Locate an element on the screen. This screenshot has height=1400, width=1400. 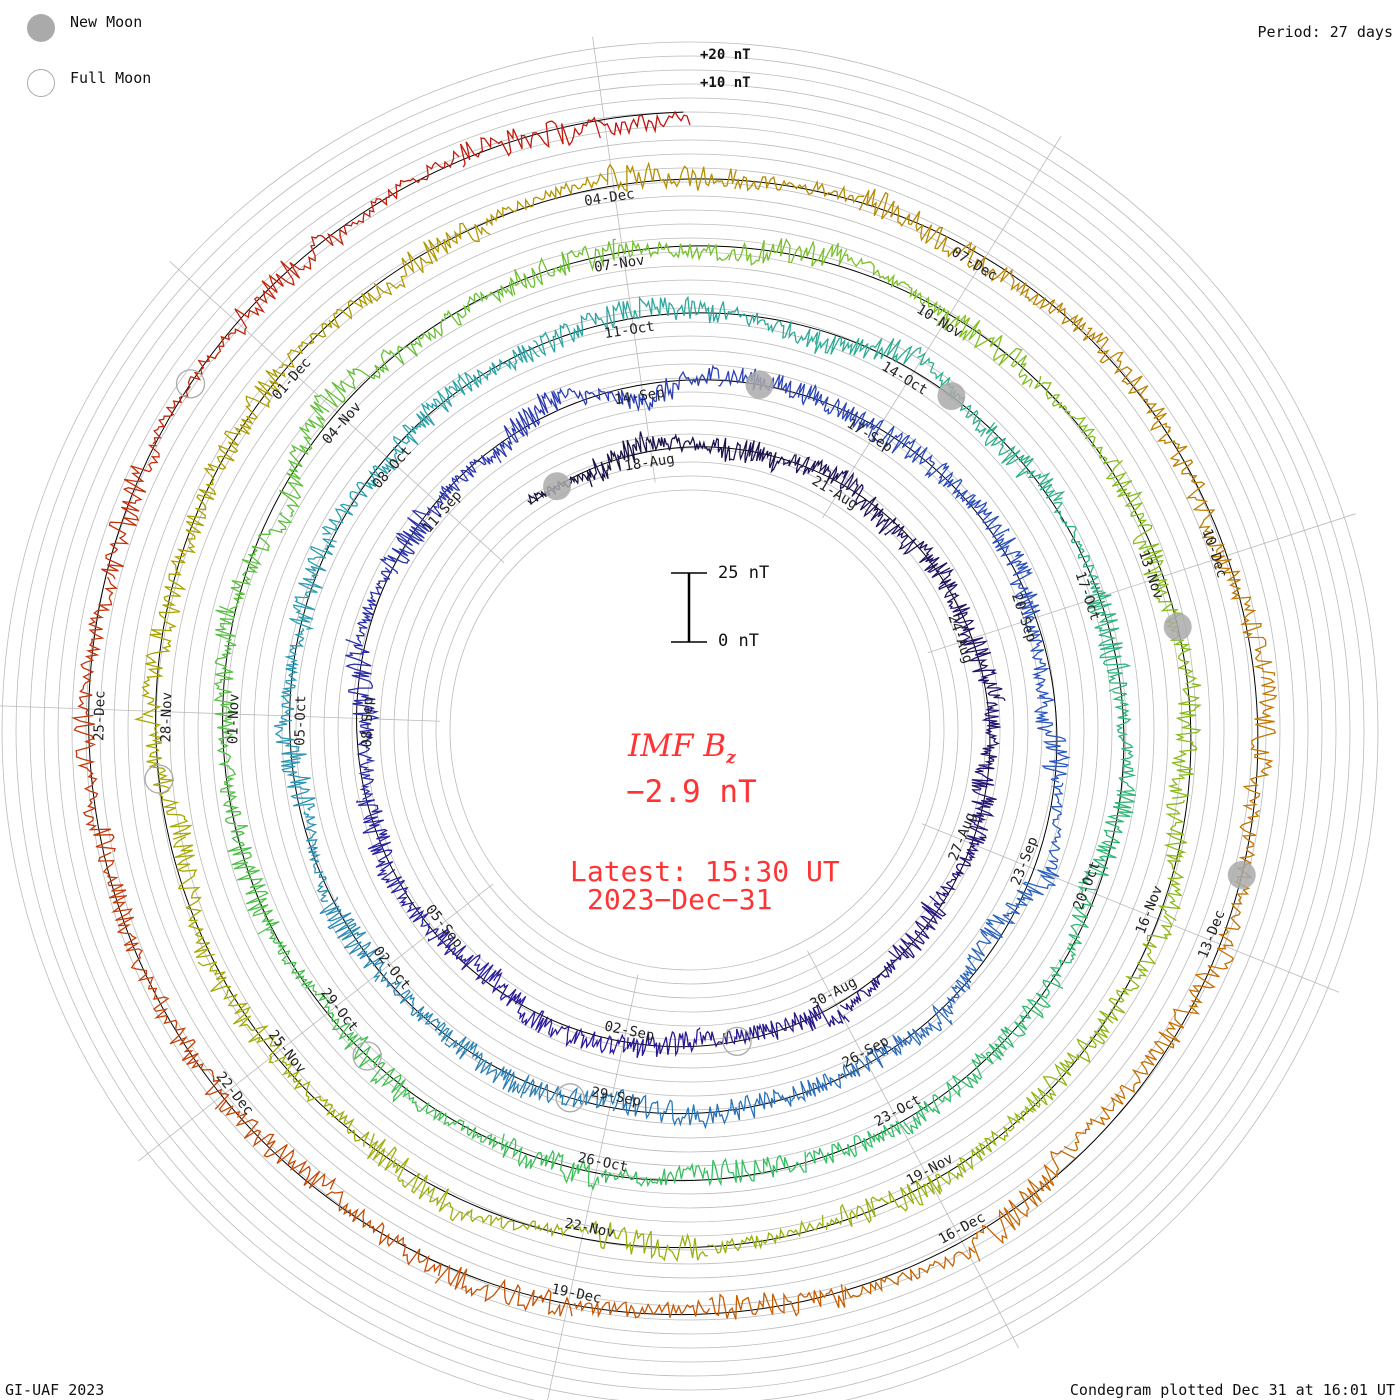
date-label: 10-Dec is located at coordinates (1214, 553).